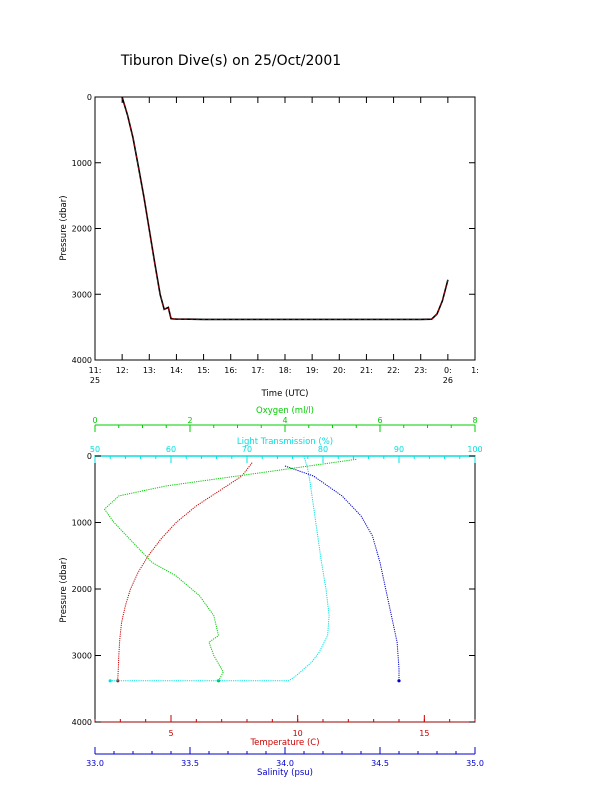 The width and height of the screenshot is (612, 785). I want to click on oxygen-profile-line, so click(230, 570).